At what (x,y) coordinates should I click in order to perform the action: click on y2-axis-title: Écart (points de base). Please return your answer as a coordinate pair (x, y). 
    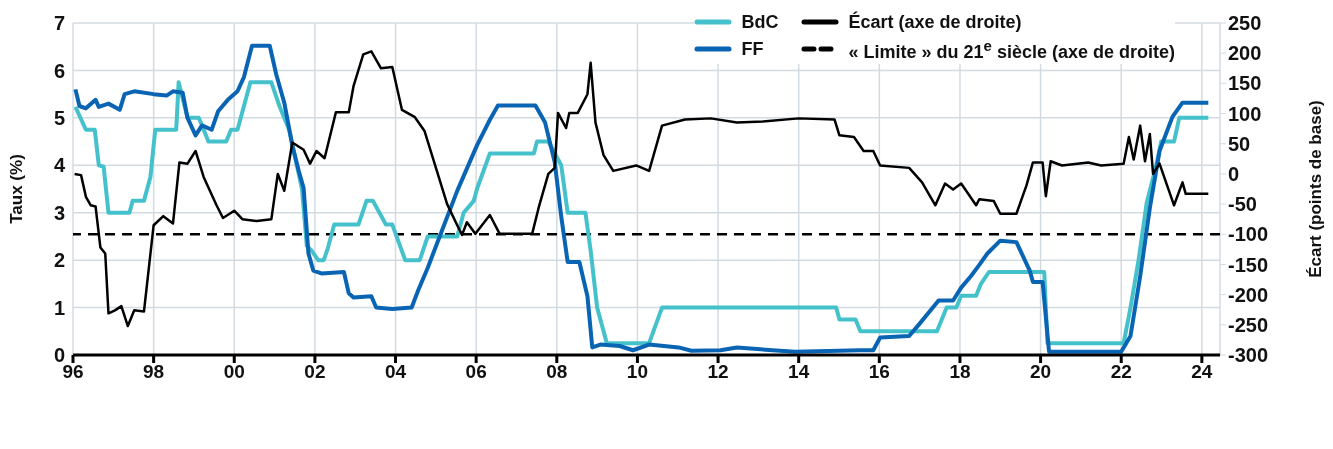
    Looking at the image, I should click on (1316, 189).